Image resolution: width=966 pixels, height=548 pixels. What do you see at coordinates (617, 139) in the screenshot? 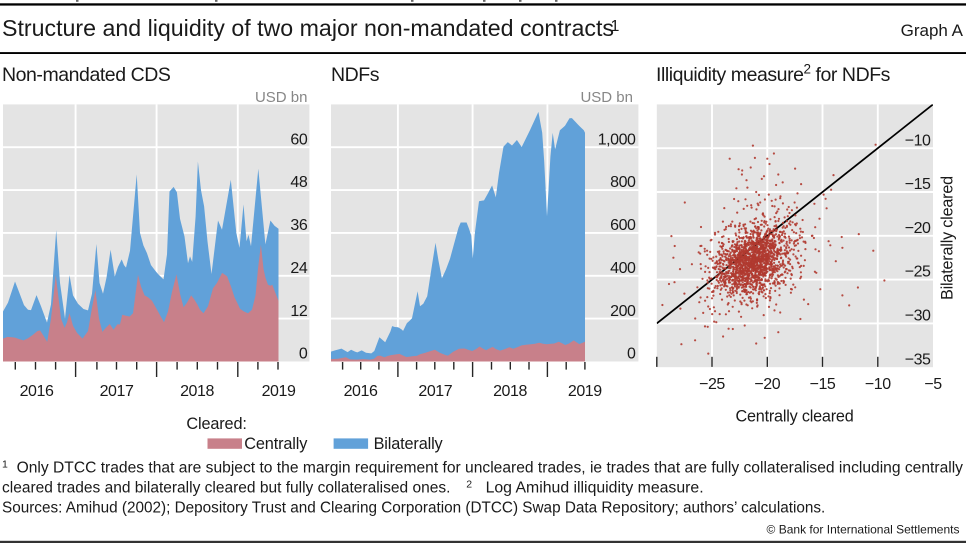
I see `svg-text: 1,000` at bounding box center [617, 139].